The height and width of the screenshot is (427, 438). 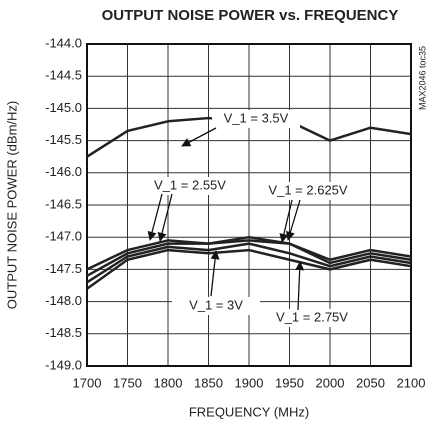 What do you see at coordinates (330, 382) in the screenshot?
I see `x-tick-label: 2000` at bounding box center [330, 382].